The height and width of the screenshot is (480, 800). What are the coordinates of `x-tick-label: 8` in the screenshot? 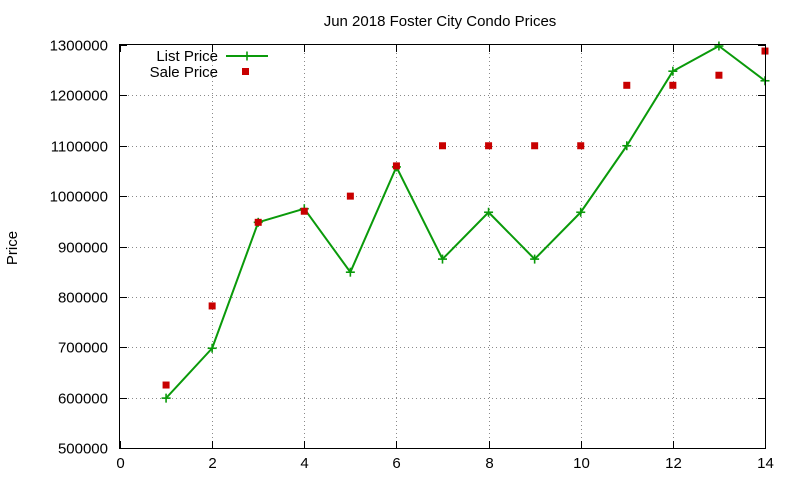 It's located at (489, 463).